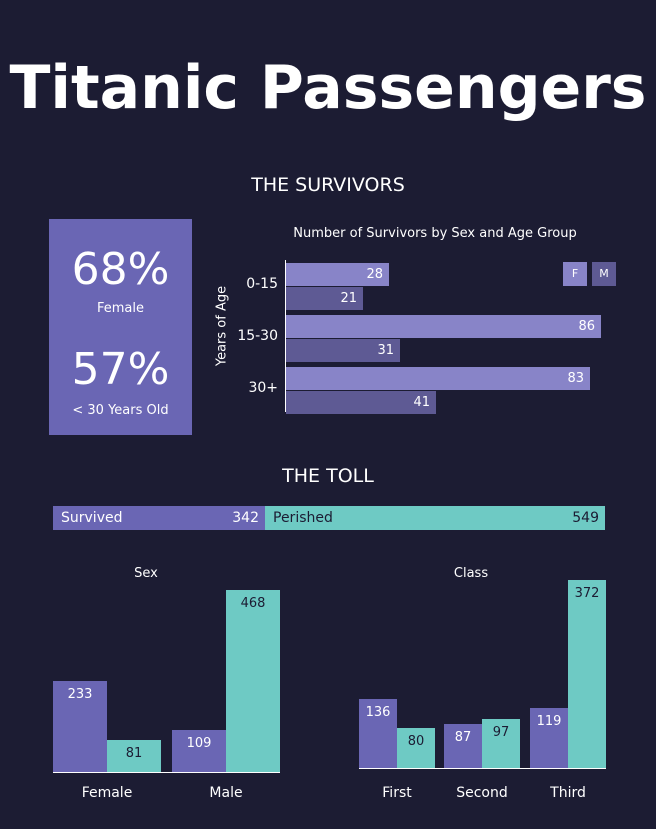 Image resolution: width=656 pixels, height=829 pixels. I want to click on class-chart-baseline, so click(482, 768).